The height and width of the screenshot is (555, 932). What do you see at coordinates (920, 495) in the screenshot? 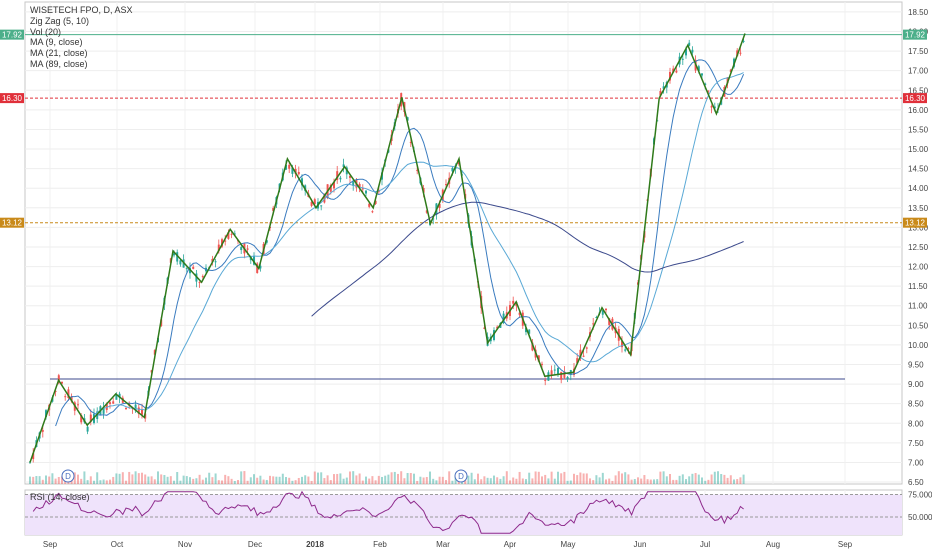
I see `rsi-tick-label: 75.0000` at bounding box center [920, 495].